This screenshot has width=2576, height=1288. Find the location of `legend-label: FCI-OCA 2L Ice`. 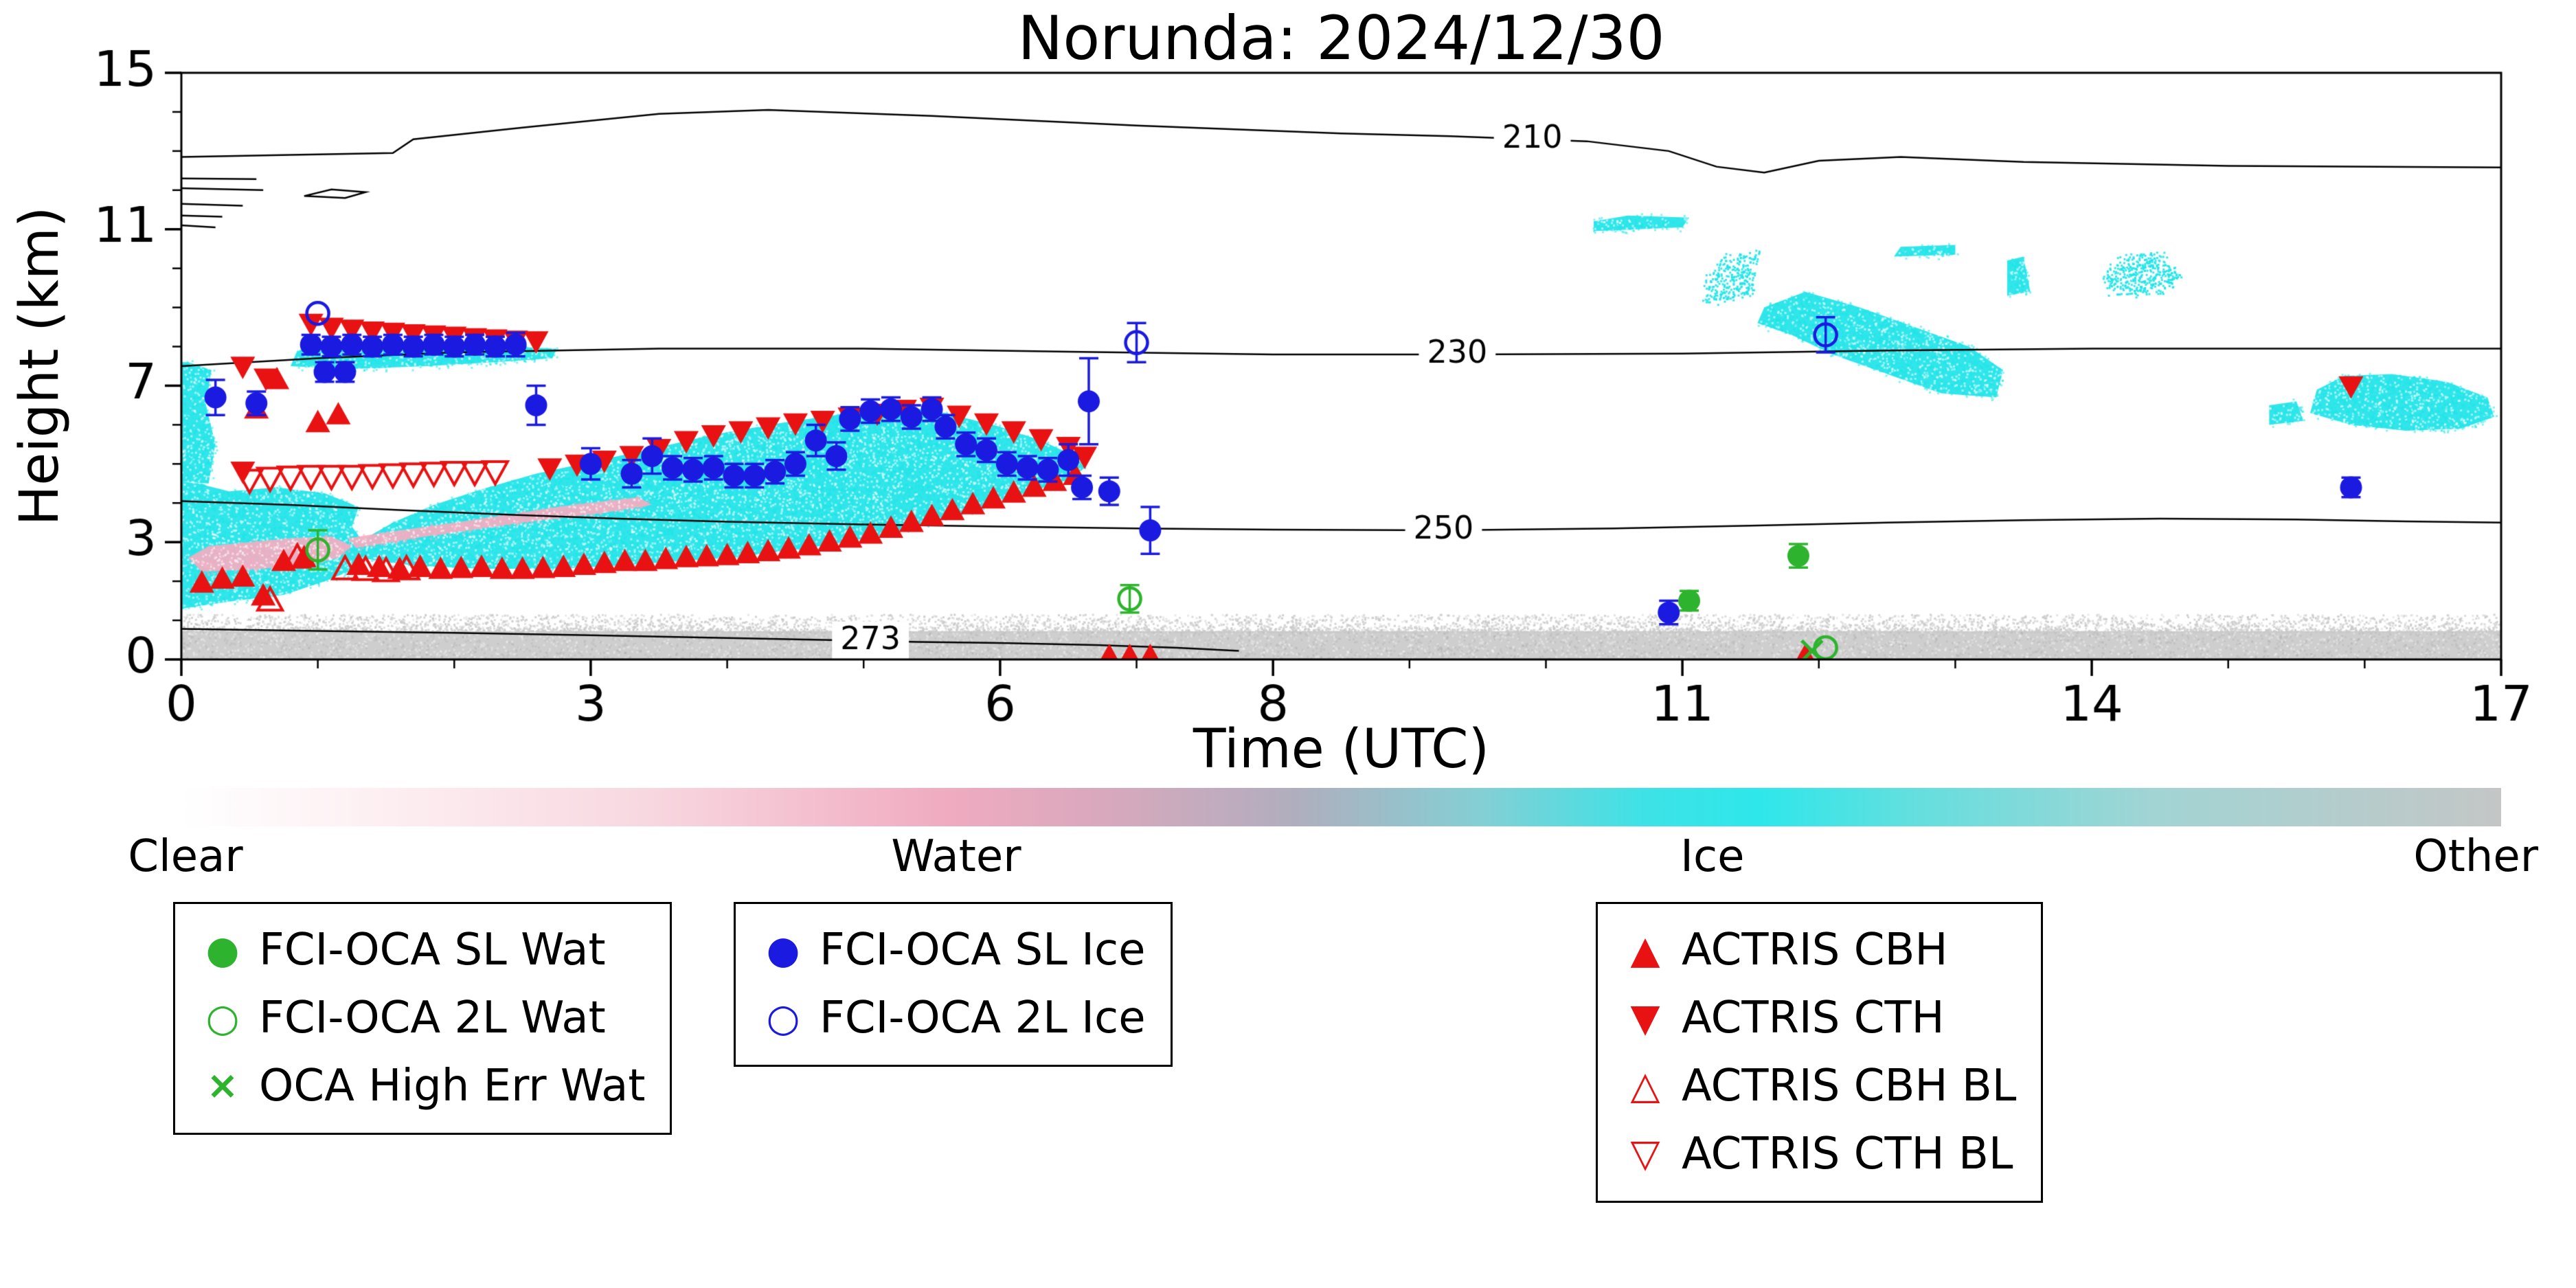

legend-label: FCI-OCA 2L Ice is located at coordinates (983, 1017).